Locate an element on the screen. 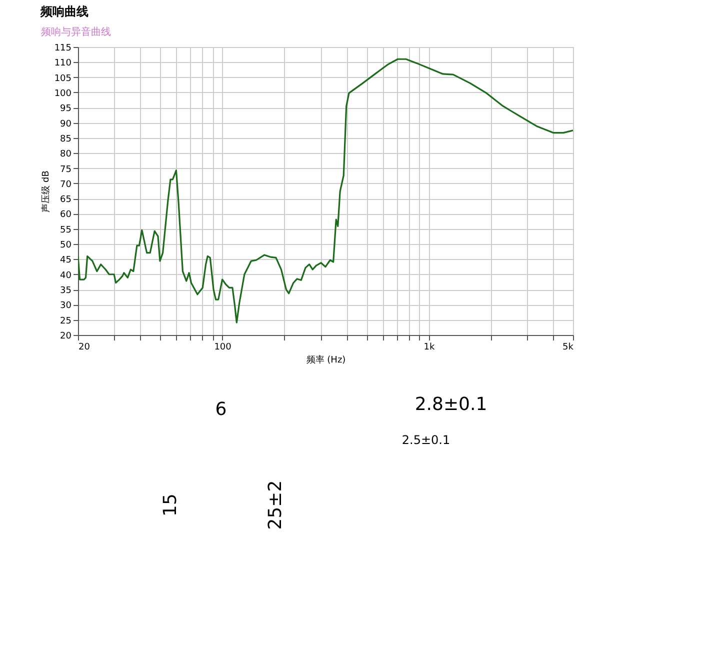  y-tick-label: 30 is located at coordinates (66, 306).